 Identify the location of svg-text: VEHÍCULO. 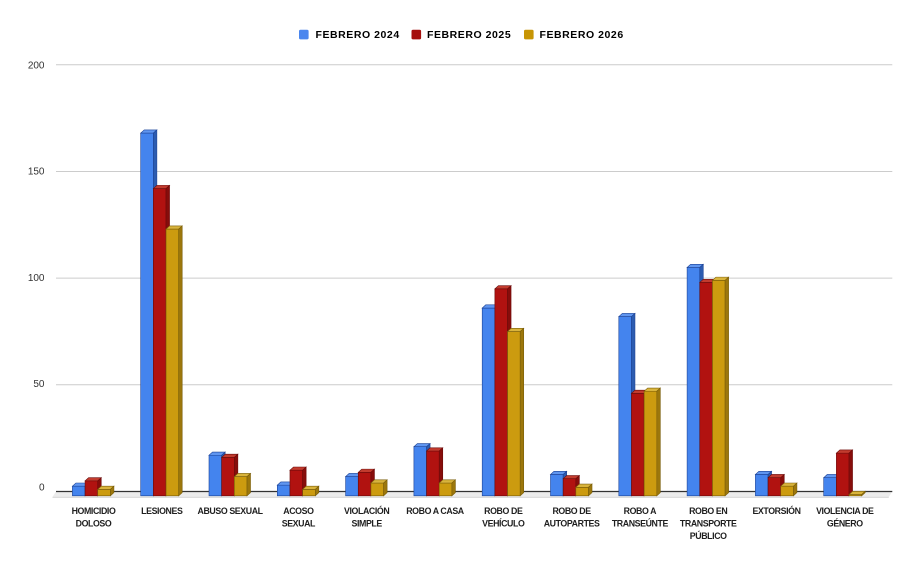
(503, 524).